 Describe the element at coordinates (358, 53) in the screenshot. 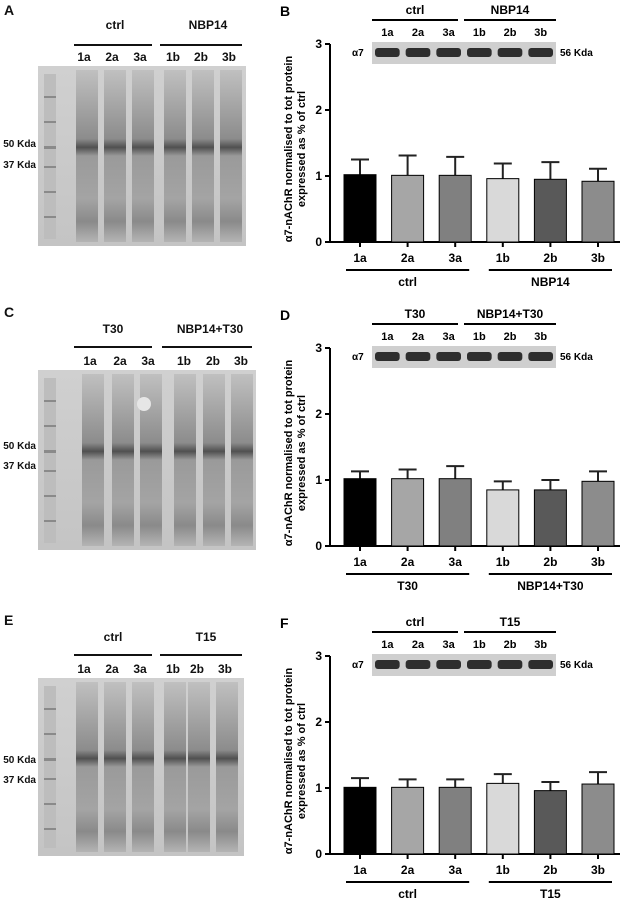

I see `blot-b-protein-label: α7` at that location.